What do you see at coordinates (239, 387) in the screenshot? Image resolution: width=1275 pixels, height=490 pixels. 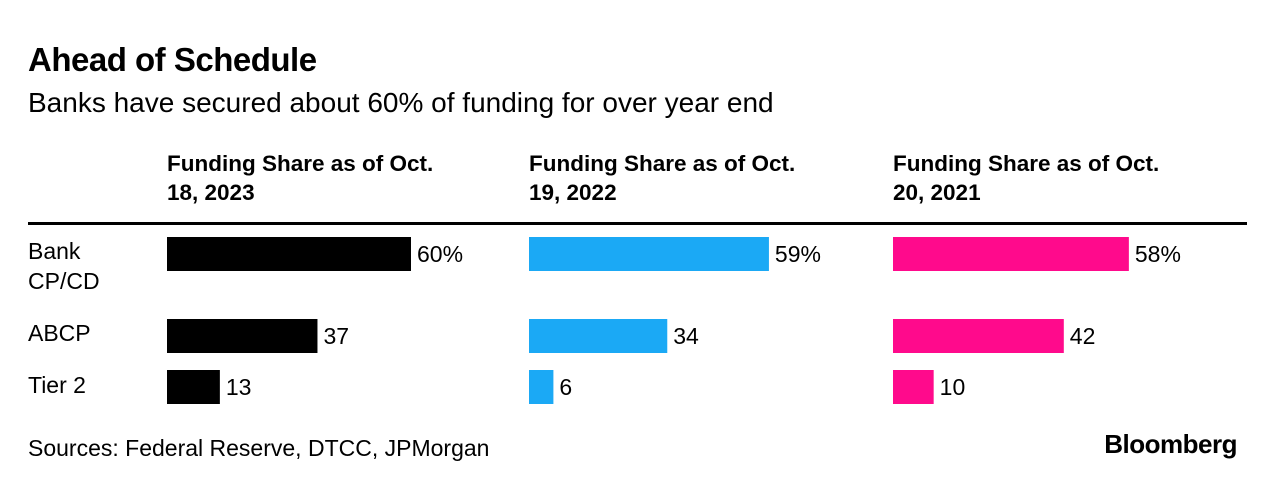 I see `value-label-2023-tier-2: 13` at bounding box center [239, 387].